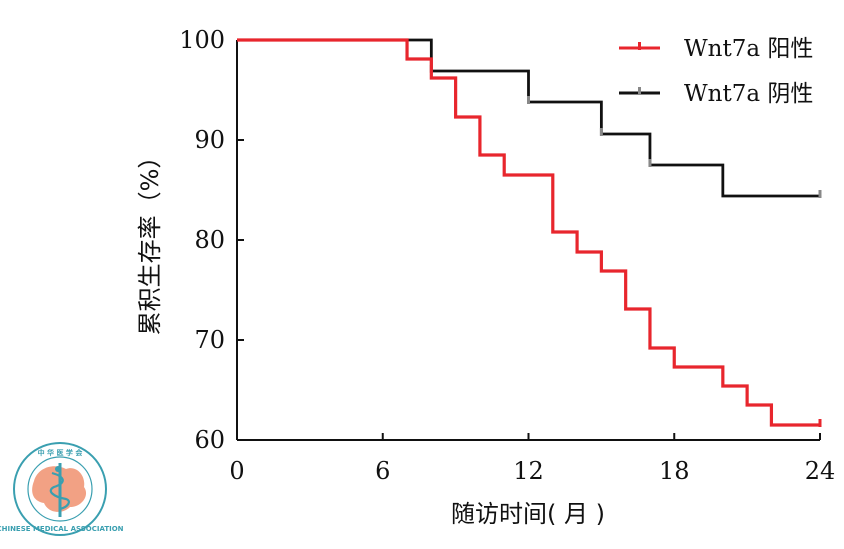 This screenshot has width=844, height=549. I want to click on y-tick-label: 60, so click(209, 440).